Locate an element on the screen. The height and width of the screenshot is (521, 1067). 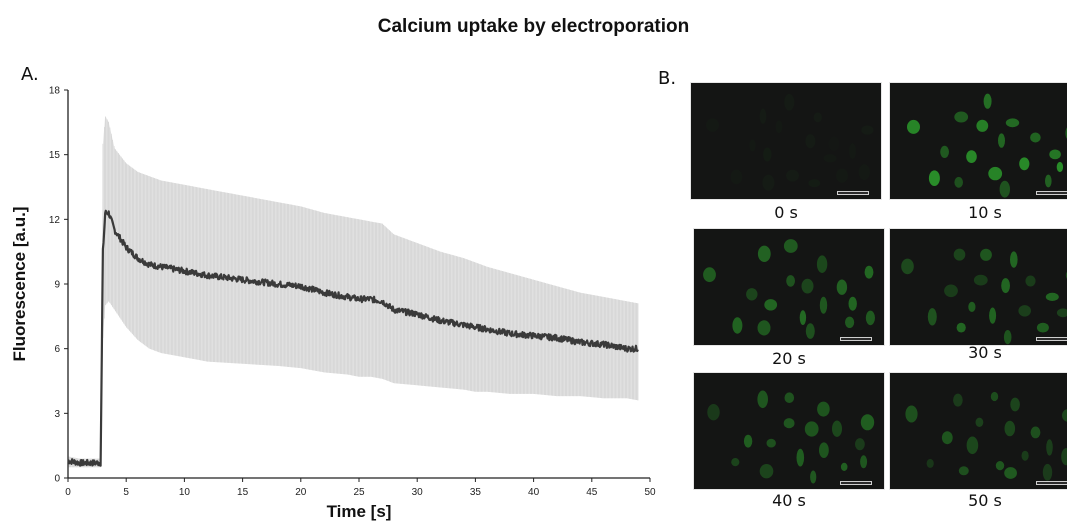
x-tick-label: 5 is located at coordinates (126, 492).